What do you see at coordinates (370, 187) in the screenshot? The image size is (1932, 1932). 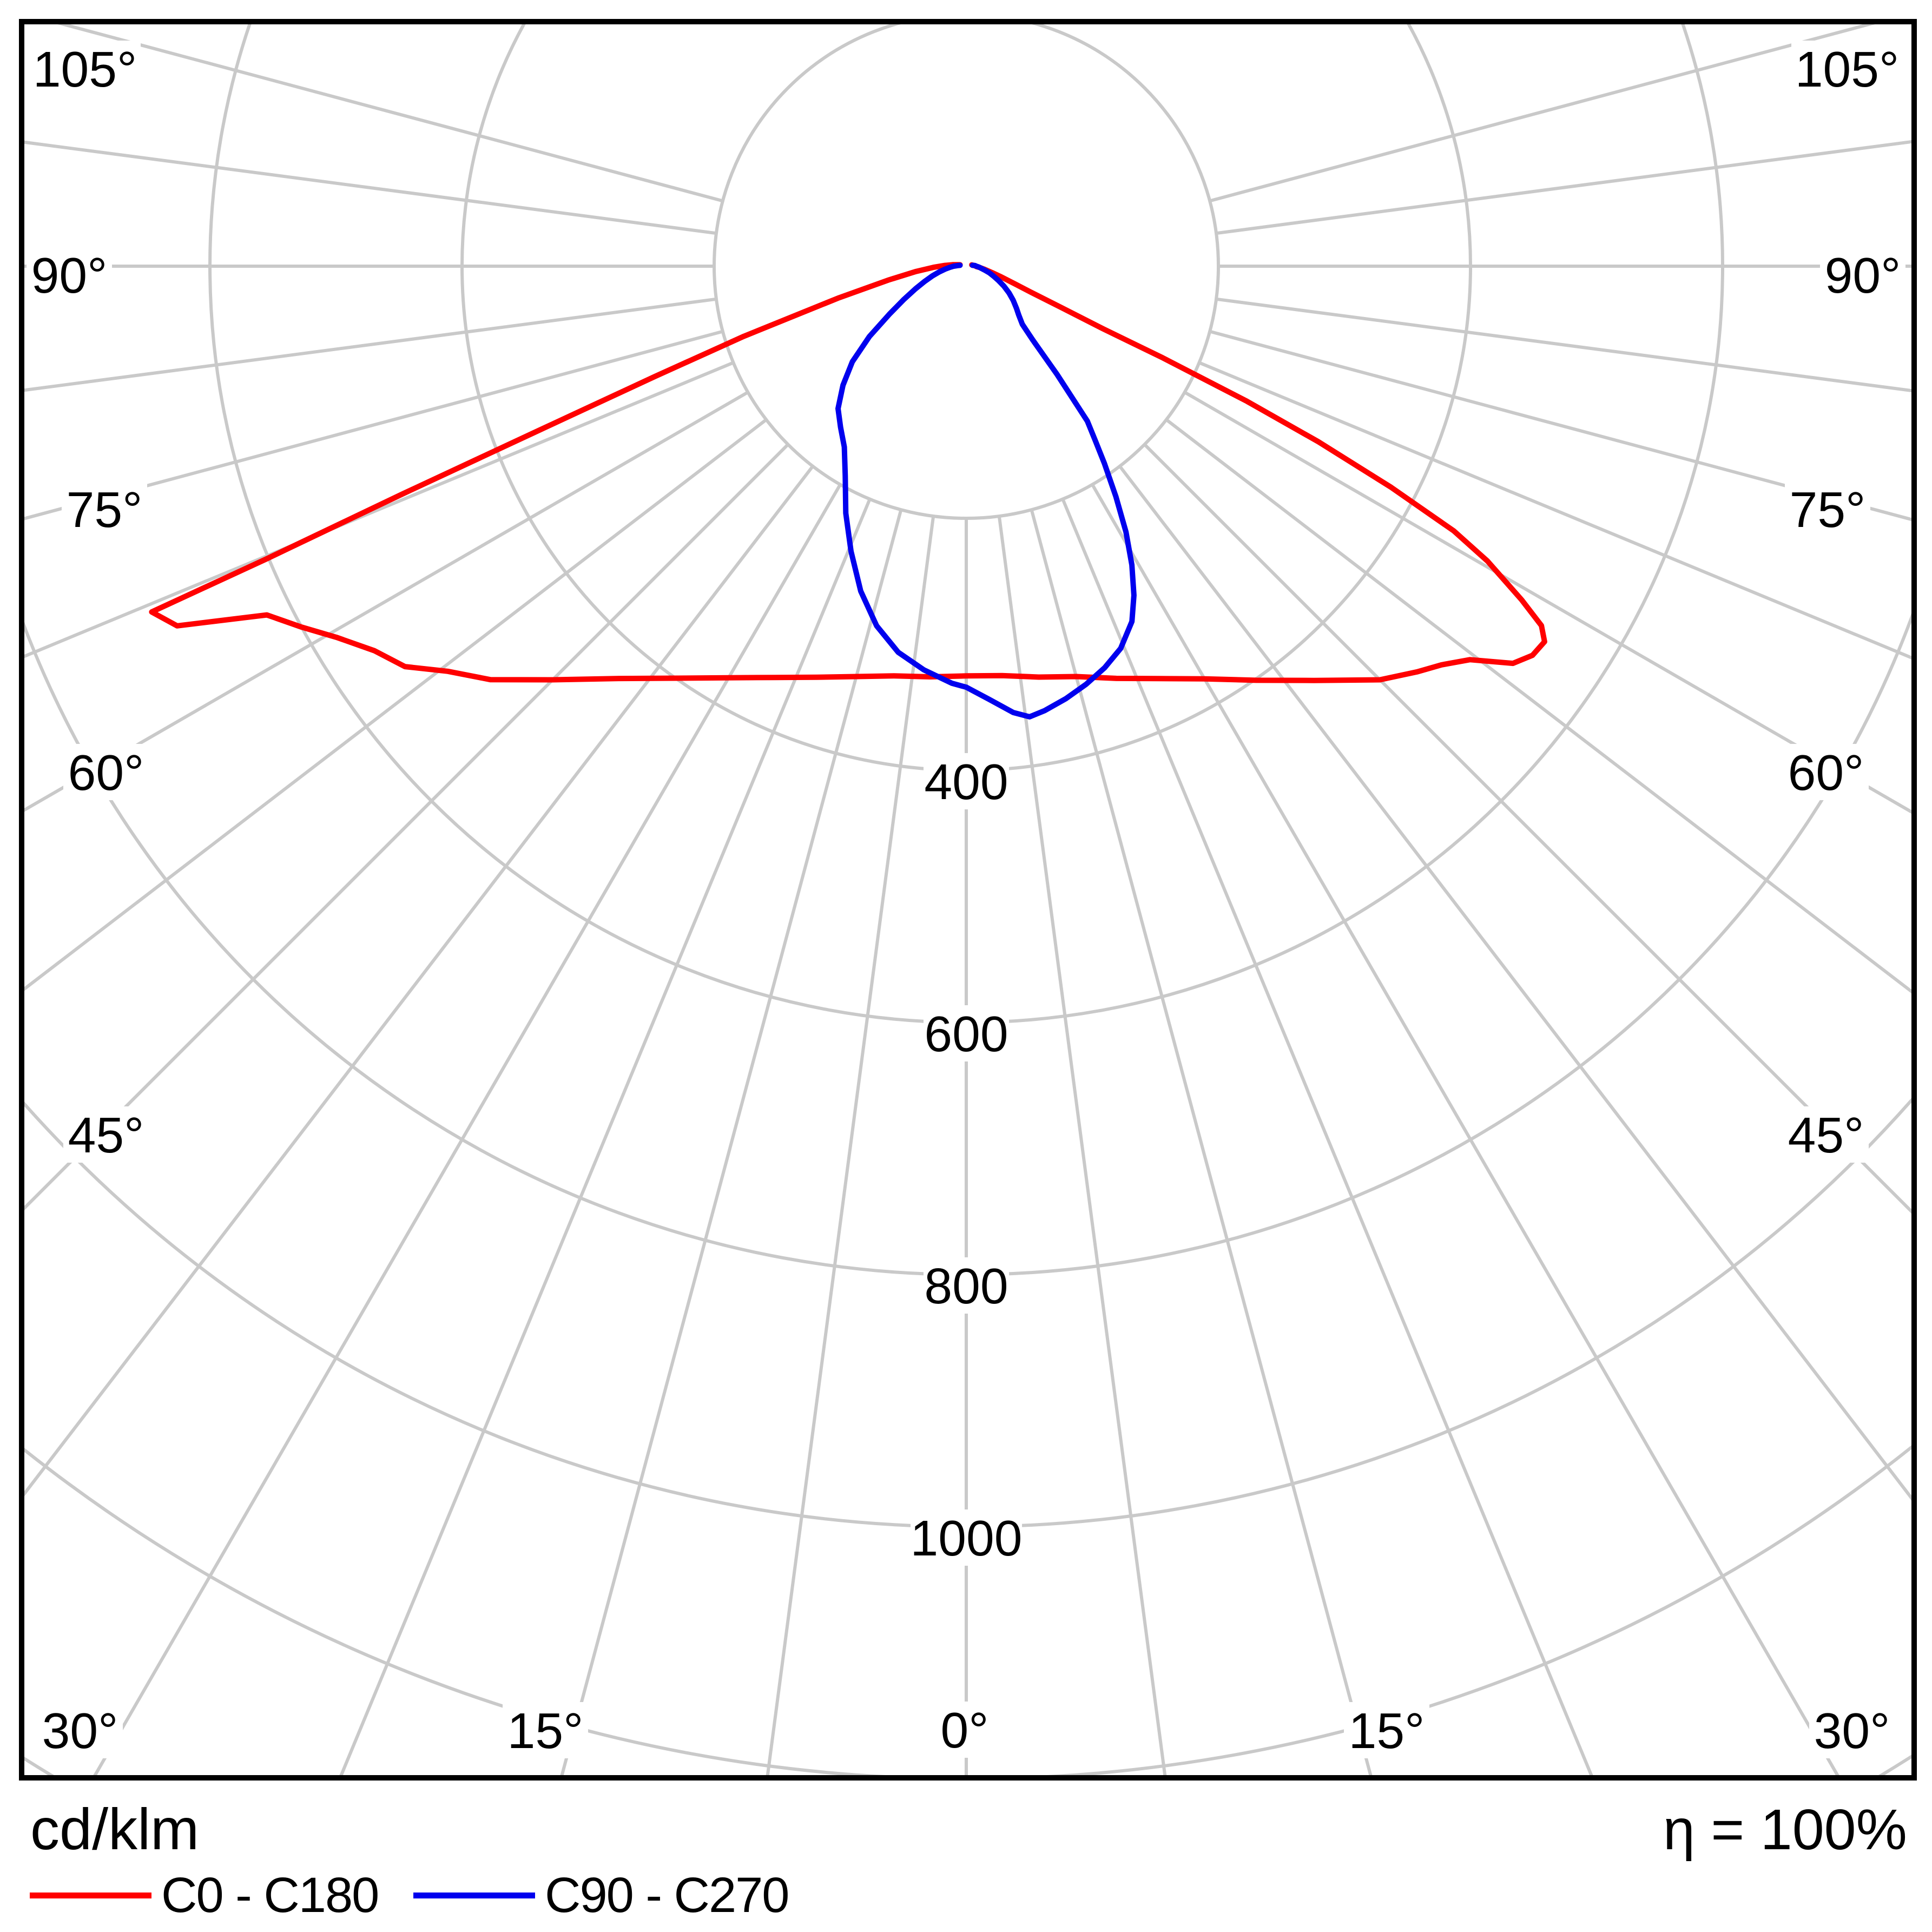 I see `grid-radial--97.5` at bounding box center [370, 187].